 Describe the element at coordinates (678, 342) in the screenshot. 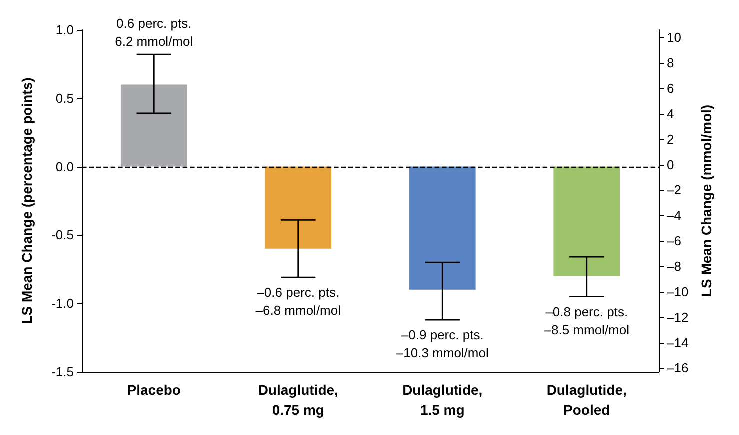

I see `y2-tick-label: –14` at that location.